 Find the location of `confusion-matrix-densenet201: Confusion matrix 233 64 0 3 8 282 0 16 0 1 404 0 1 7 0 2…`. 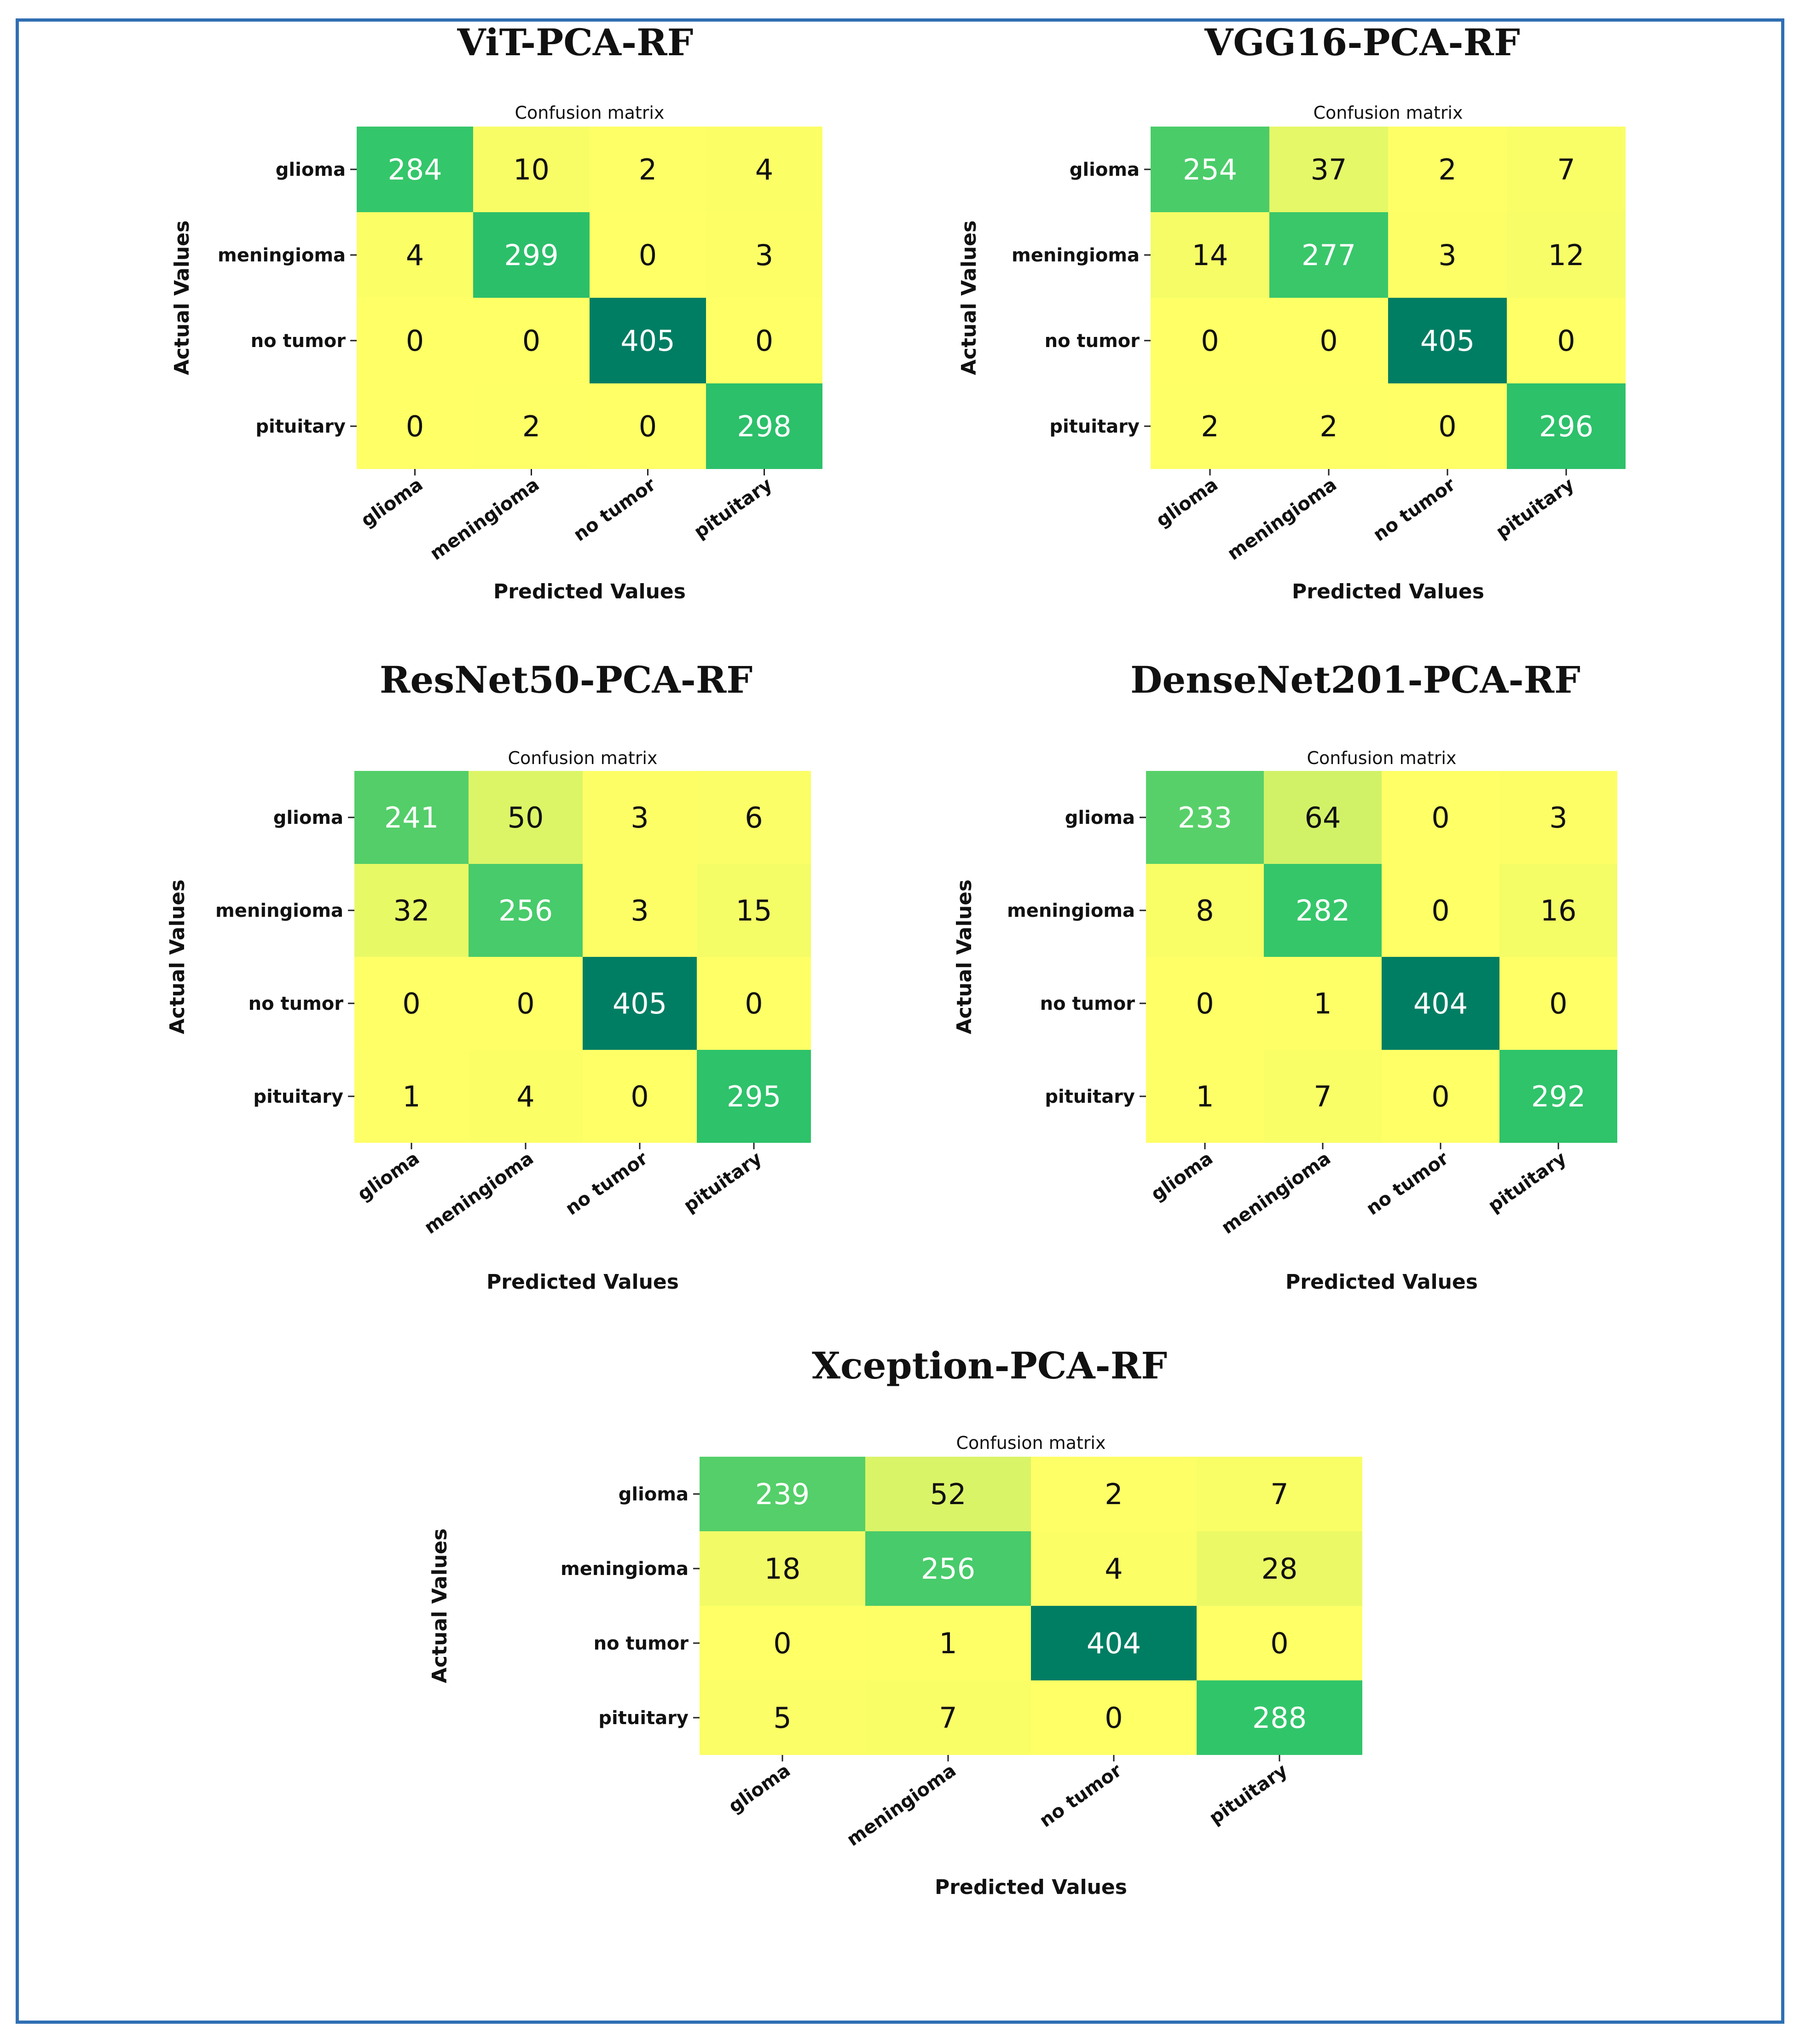

confusion-matrix-densenet201: Confusion matrix 233 64 0 3 8 282 0 16 0 1 404 0 1 7 0 2… is located at coordinates (1285, 1021).